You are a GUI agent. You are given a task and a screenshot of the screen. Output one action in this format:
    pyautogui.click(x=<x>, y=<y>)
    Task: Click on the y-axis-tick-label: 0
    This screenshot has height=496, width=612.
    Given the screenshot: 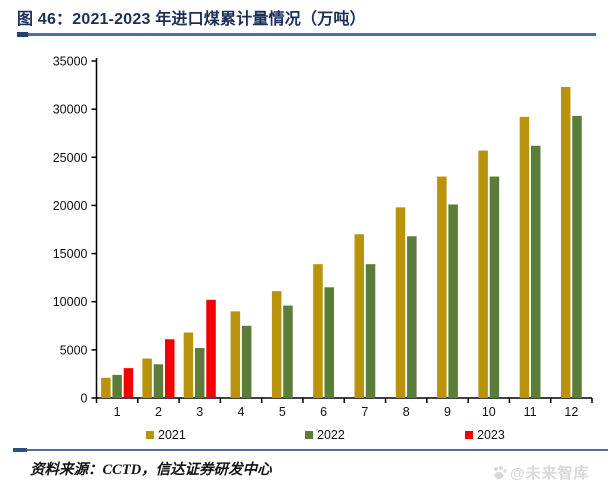 What is the action you would take?
    pyautogui.click(x=84, y=399)
    